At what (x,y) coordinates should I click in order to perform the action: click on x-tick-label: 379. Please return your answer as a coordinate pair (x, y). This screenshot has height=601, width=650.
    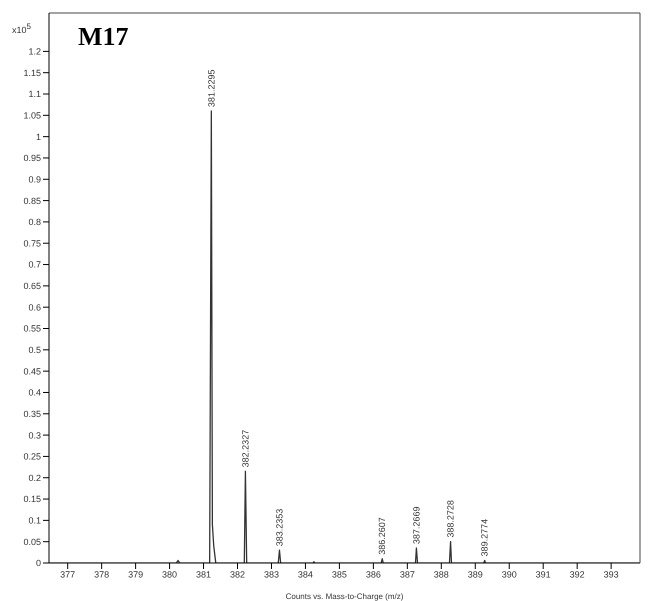
    Looking at the image, I should click on (136, 574).